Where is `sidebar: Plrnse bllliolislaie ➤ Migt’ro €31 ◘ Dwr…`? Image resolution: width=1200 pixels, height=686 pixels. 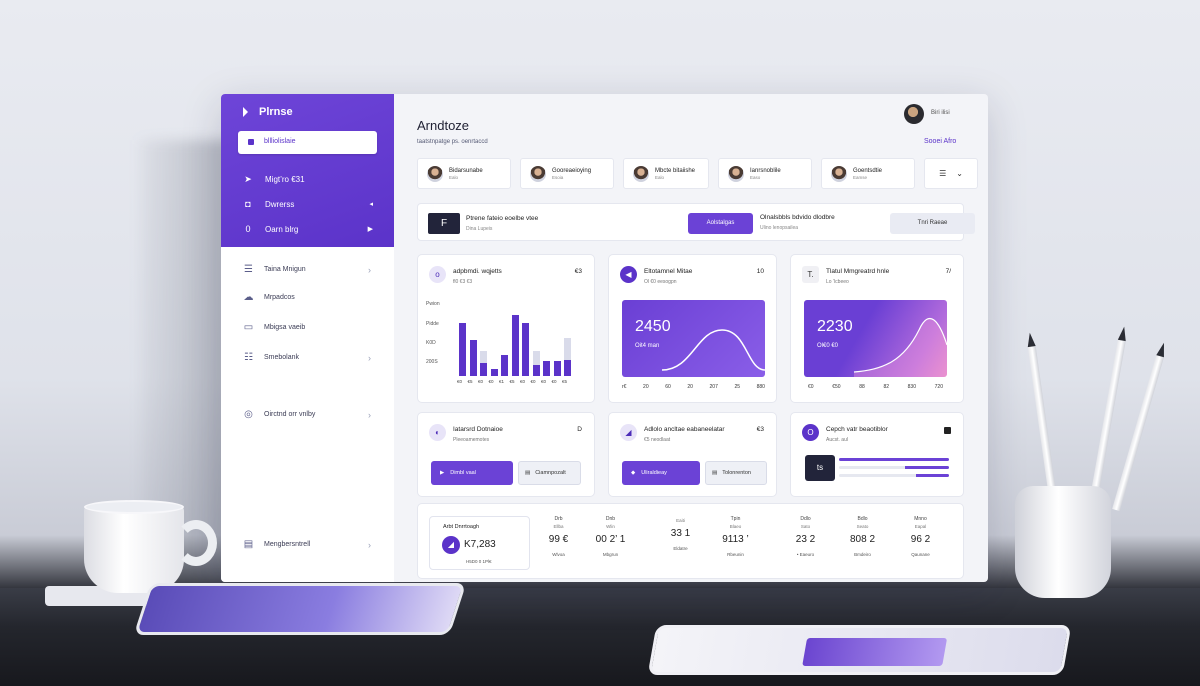
sidebar: Plrnse bllliolislaie ➤ Migt’ro €31 ◘ Dwr… is located at coordinates (307, 338).